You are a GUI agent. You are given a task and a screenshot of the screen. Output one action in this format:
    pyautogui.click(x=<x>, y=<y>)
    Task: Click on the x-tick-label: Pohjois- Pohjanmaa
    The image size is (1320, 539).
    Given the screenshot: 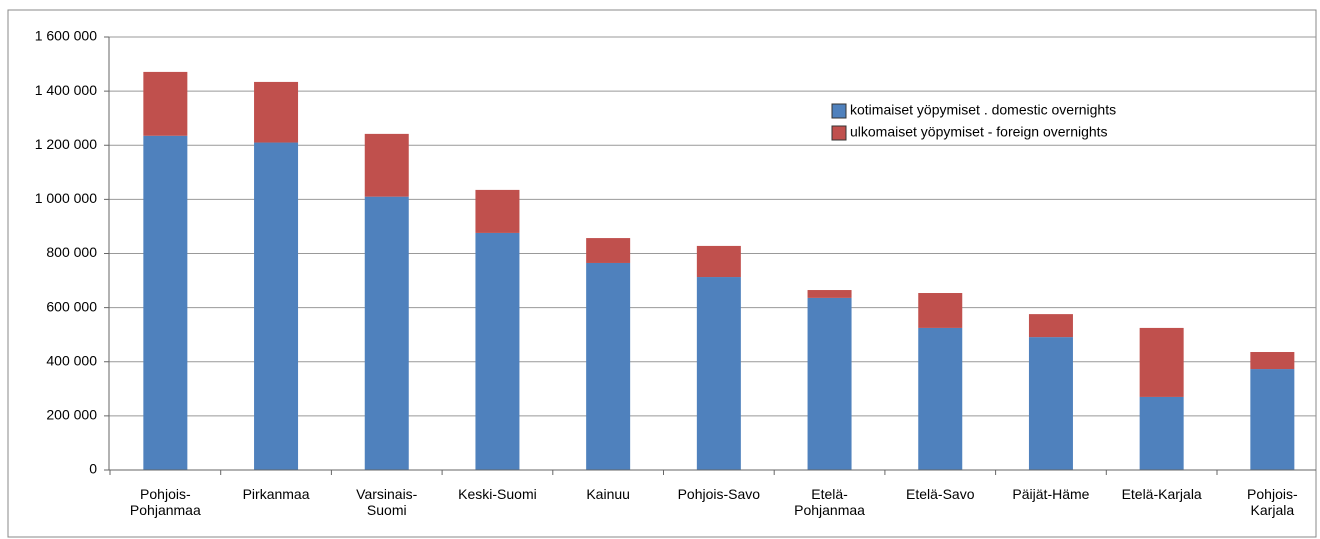 What is the action you would take?
    pyautogui.click(x=165, y=502)
    